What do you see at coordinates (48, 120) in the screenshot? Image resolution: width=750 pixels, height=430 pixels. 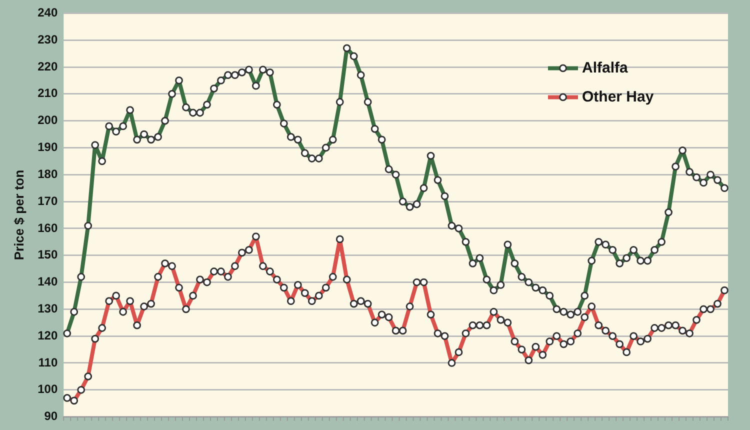 I see `y-tick-label: 200` at bounding box center [48, 120].